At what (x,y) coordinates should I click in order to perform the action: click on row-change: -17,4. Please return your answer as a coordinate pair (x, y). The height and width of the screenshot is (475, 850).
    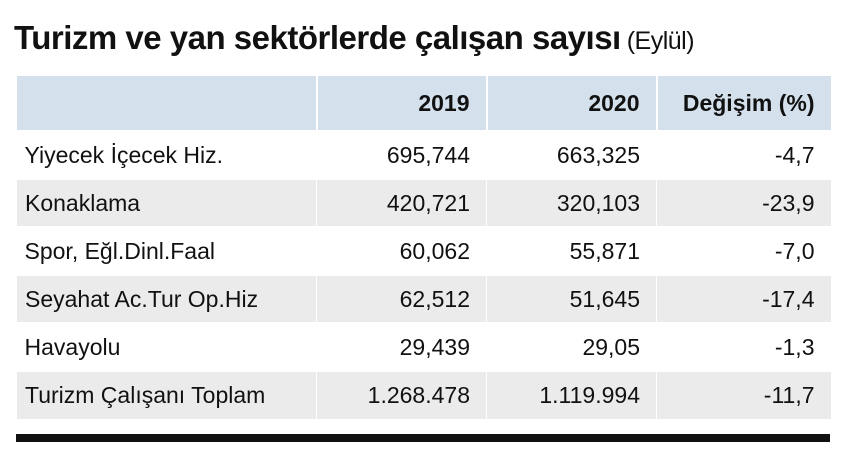
    Looking at the image, I should click on (743, 298).